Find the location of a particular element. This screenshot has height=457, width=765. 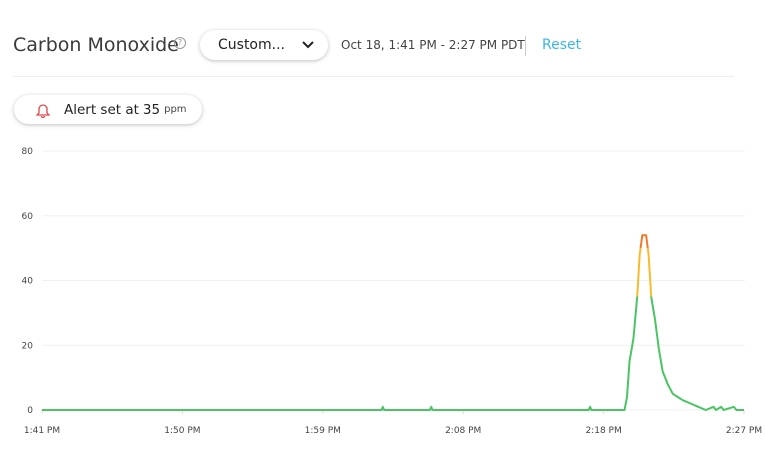

help-icon: ? is located at coordinates (180, 43).